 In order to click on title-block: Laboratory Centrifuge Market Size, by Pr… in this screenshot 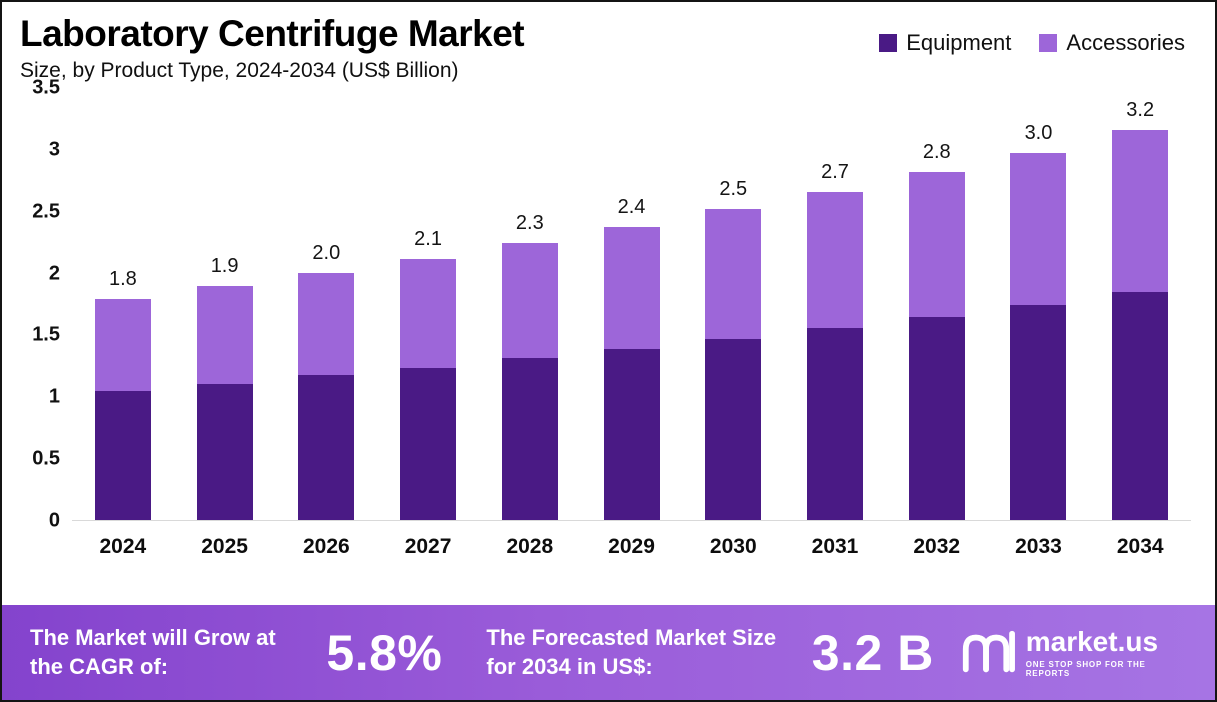, I will do `click(272, 48)`.